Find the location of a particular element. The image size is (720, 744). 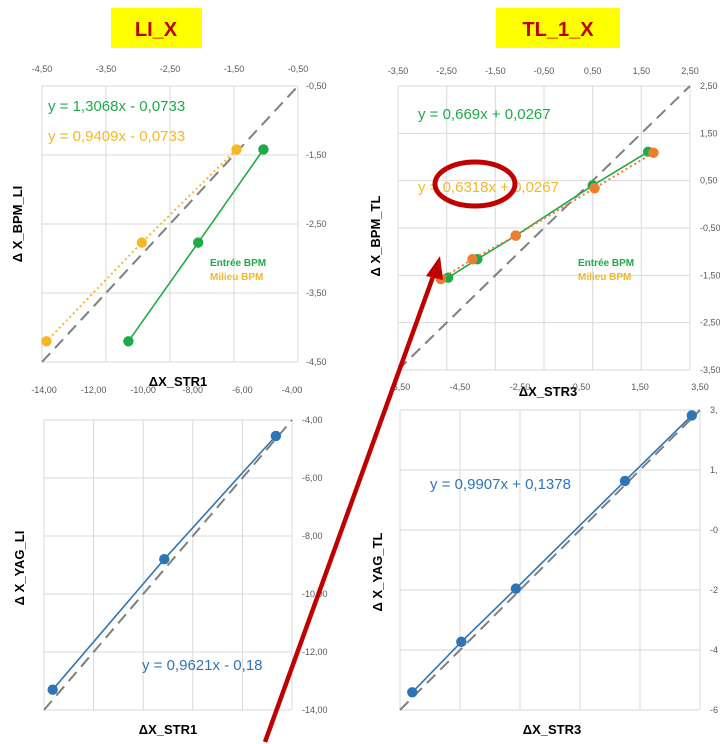

x-tick-label: 3,50 is located at coordinates (700, 387).